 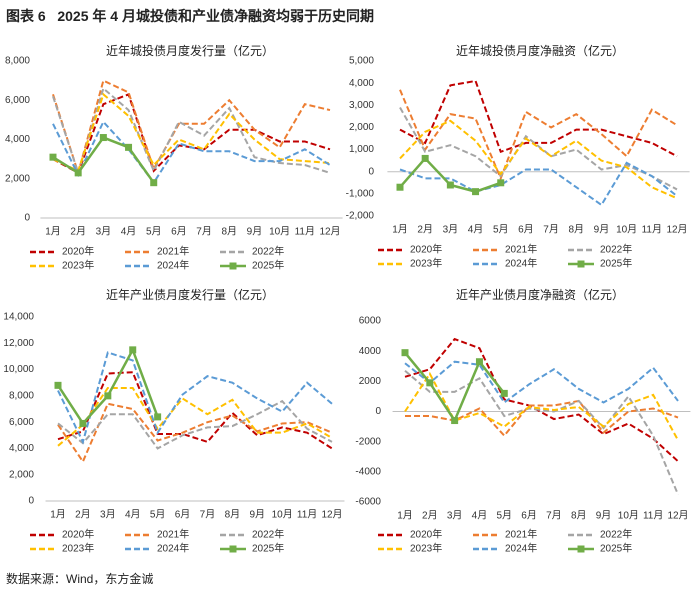 I want to click on x-tick-label: 3月, so click(x=104, y=232).